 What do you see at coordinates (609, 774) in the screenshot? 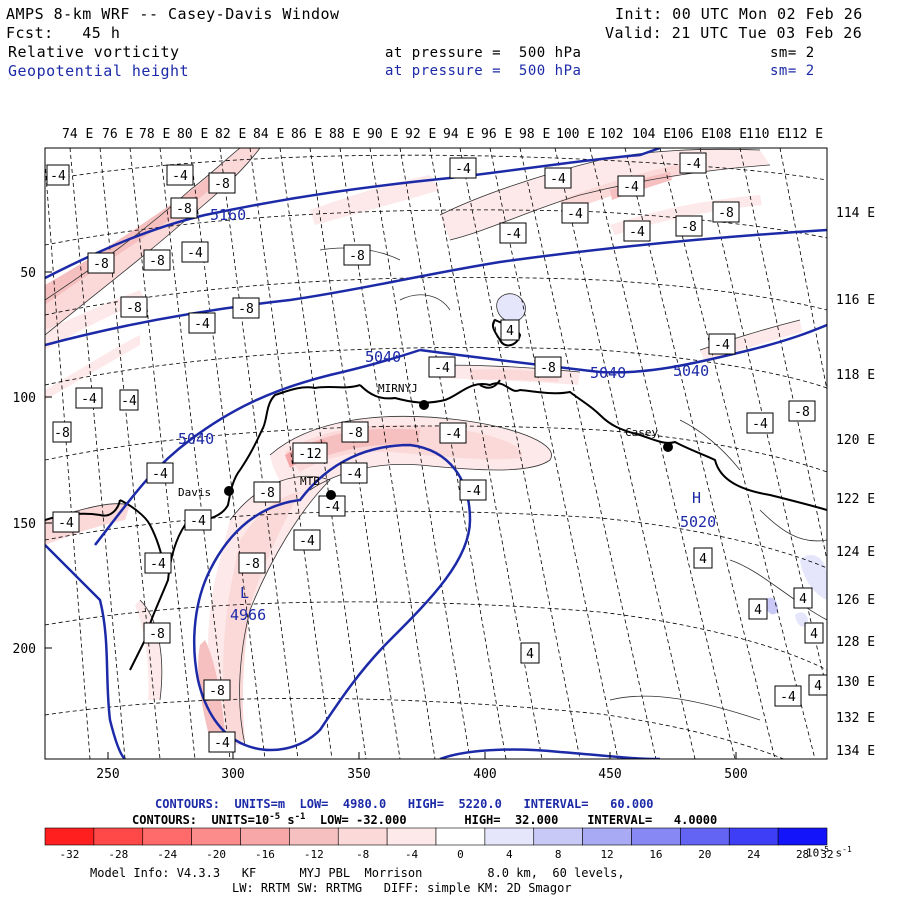
I see `x-tick-label: 450` at bounding box center [609, 774].